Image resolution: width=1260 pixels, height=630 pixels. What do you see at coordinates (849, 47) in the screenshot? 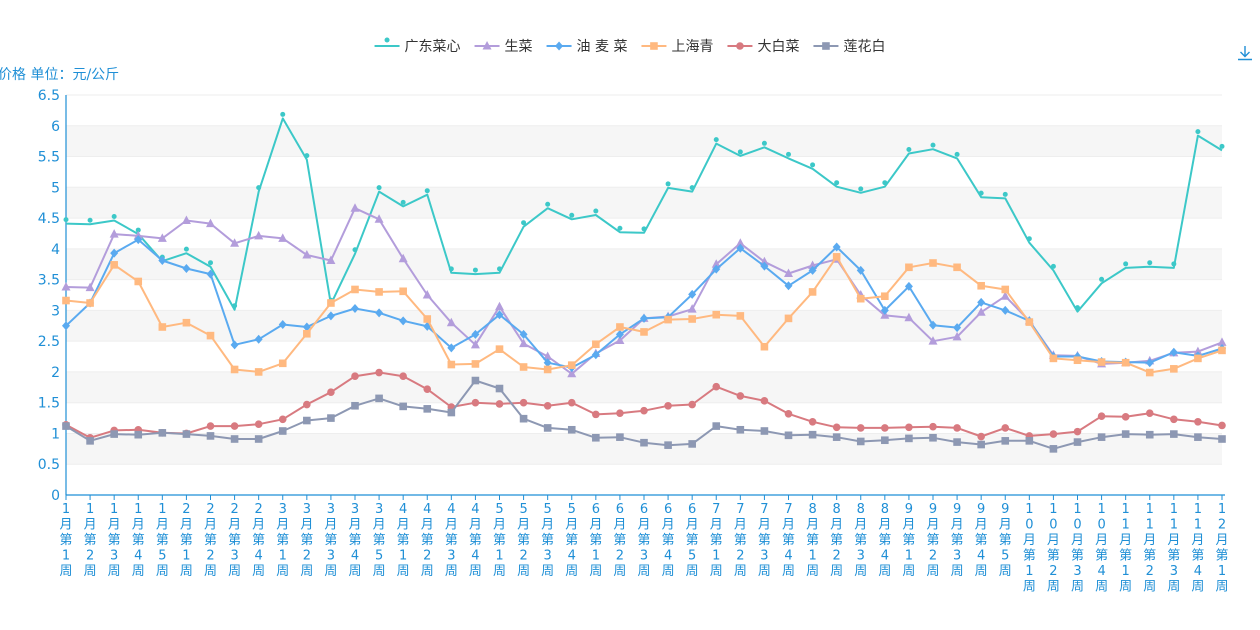
I see `legend-item-5: 莲花白` at bounding box center [849, 47].